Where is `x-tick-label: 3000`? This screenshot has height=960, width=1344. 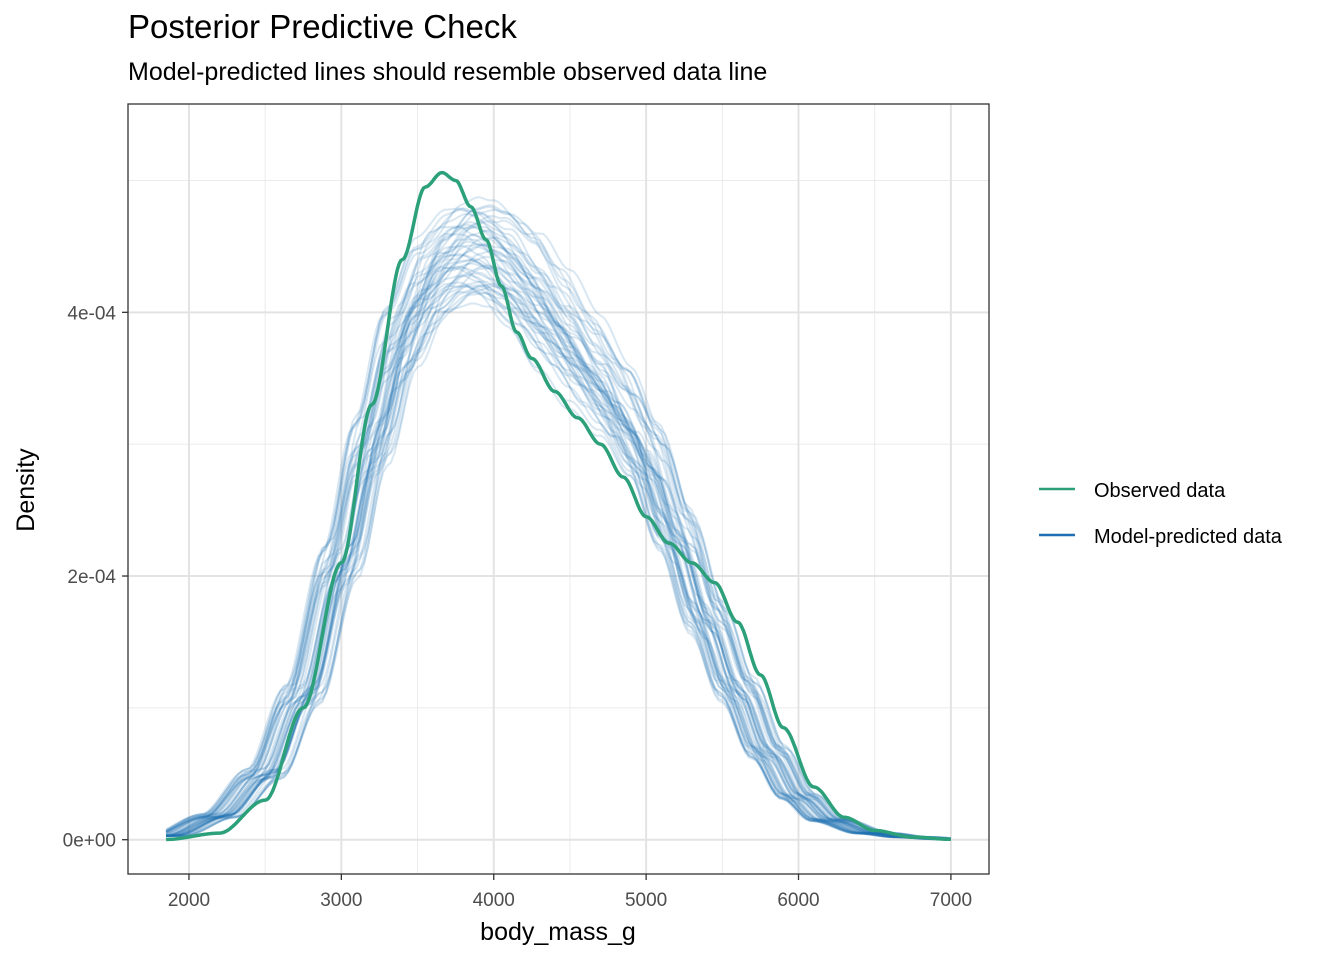 x-tick-label: 3000 is located at coordinates (341, 900).